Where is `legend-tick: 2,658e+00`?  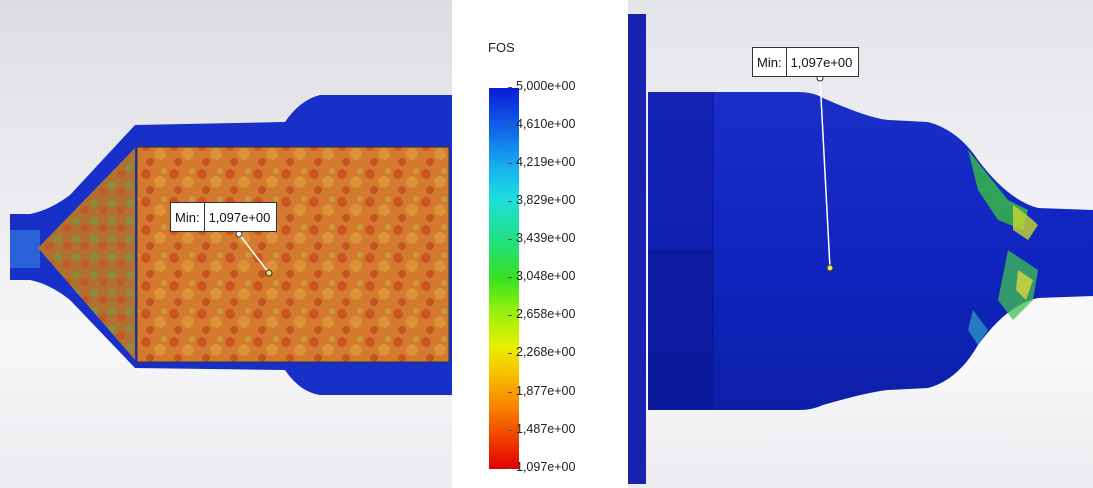
legend-tick: 2,658e+00 is located at coordinates (541, 314).